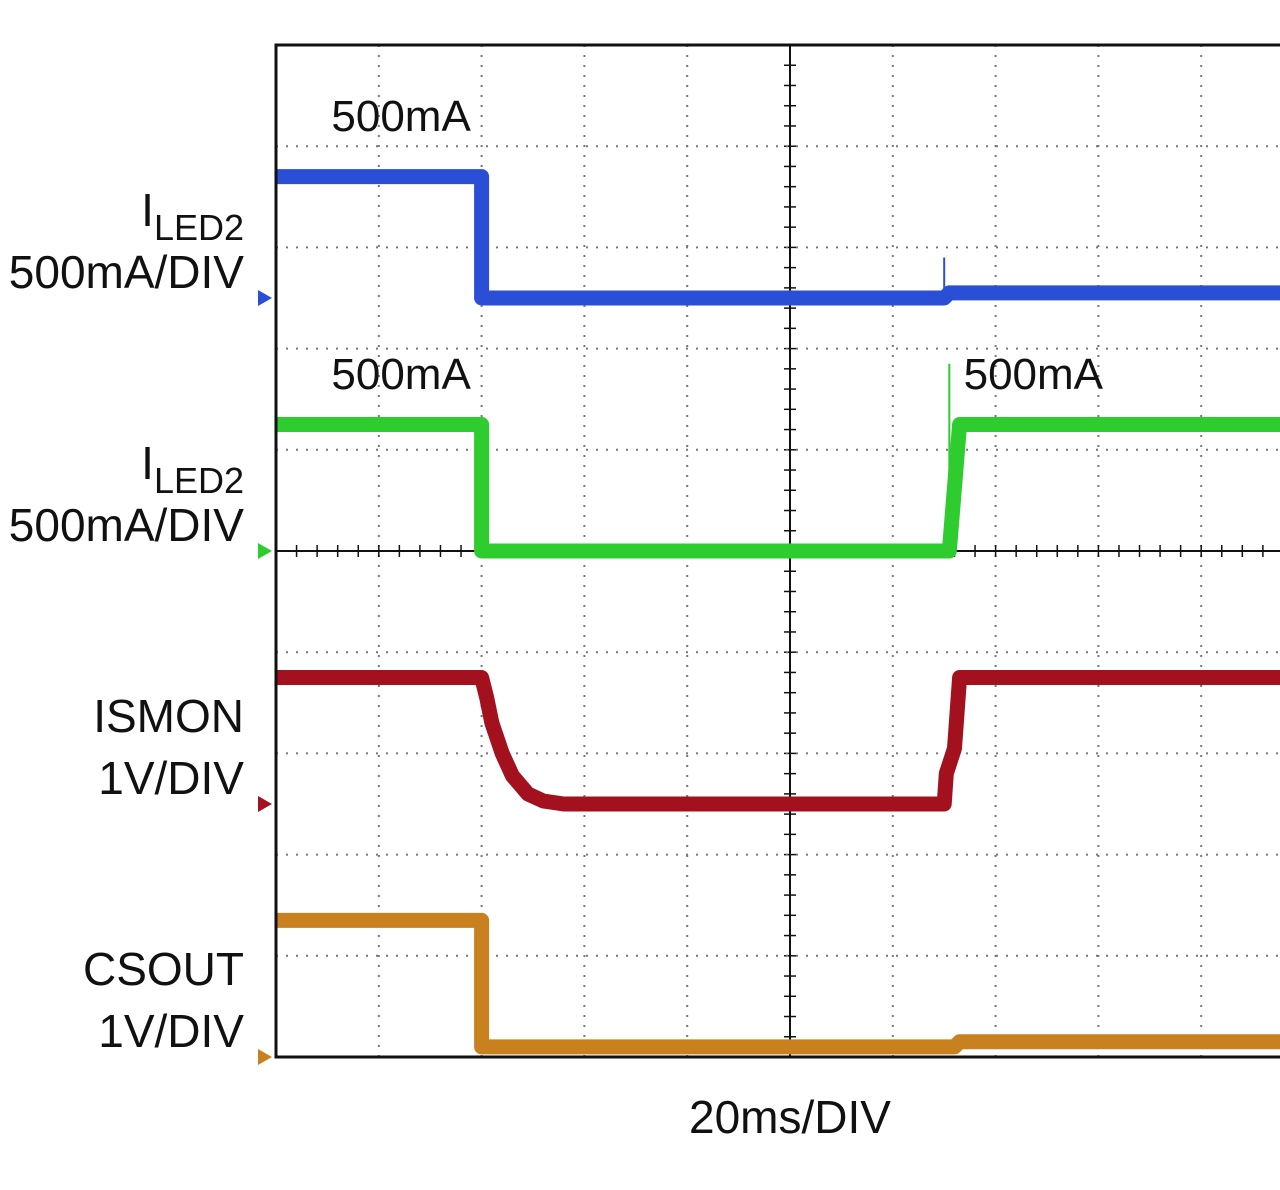 The width and height of the screenshot is (1280, 1190). I want to click on trace-csout, so click(778, 983).